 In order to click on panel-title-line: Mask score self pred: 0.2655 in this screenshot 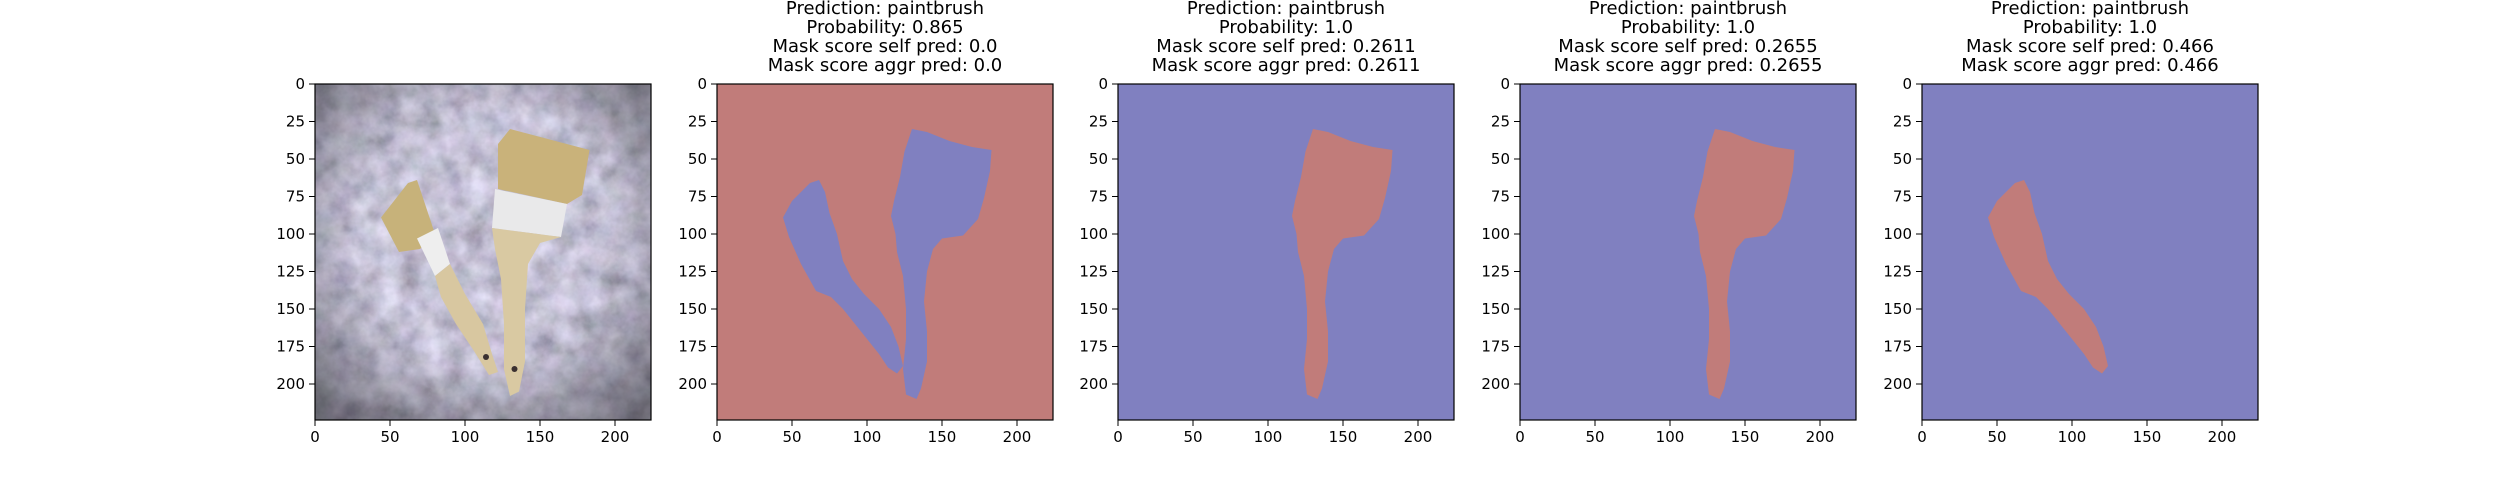, I will do `click(1687, 46)`.